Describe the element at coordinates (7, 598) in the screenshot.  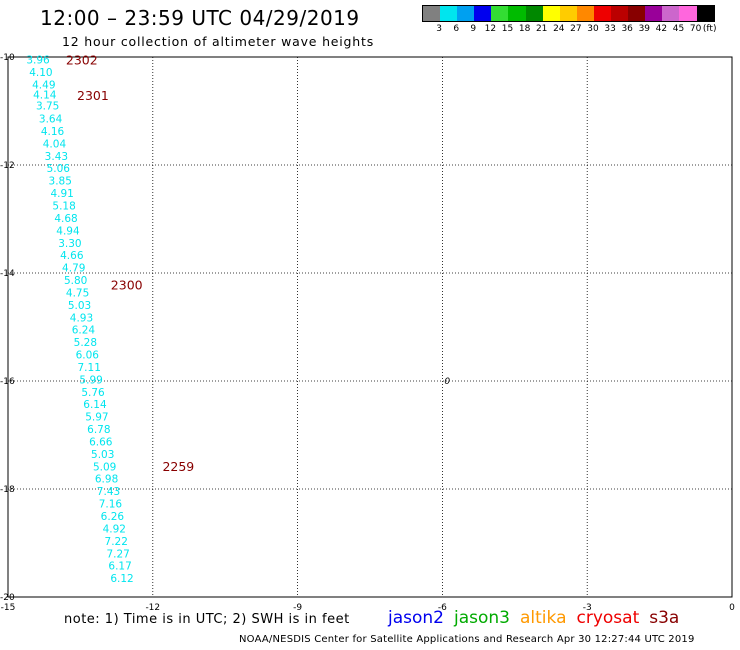
I see `y-tick-label: -20` at that location.